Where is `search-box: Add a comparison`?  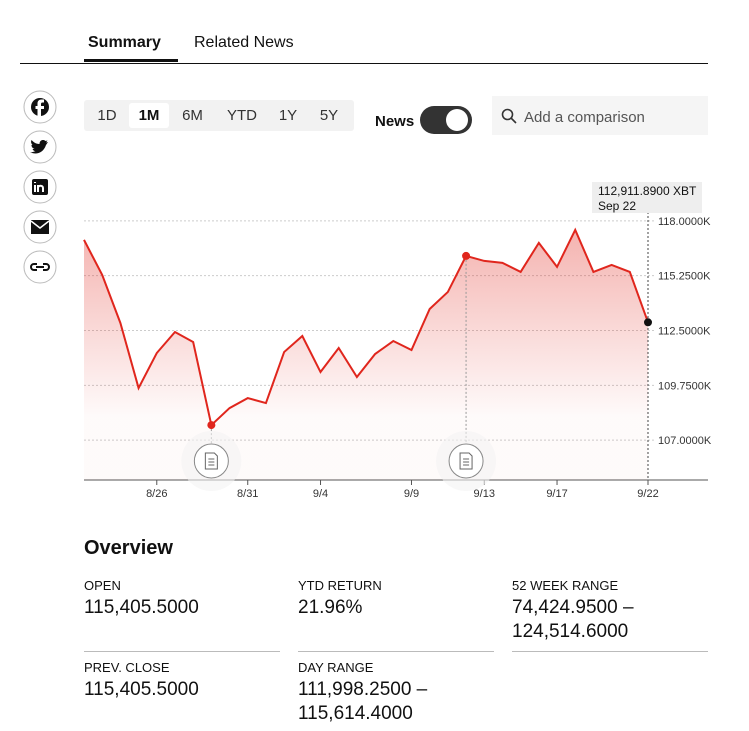 search-box: Add a comparison is located at coordinates (600, 115).